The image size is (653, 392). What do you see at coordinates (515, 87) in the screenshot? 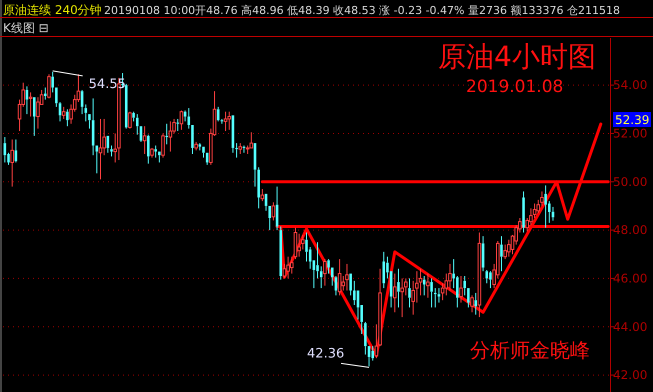
I see `text: 2019.01.08` at bounding box center [515, 87].